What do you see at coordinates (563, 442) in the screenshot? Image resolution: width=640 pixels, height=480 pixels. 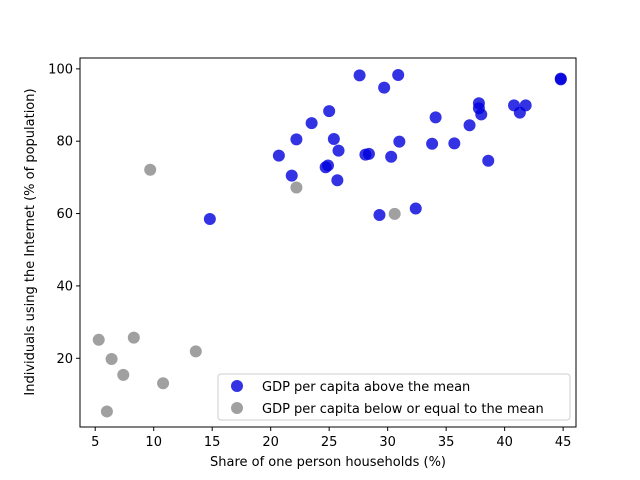 I see `x-tick-label-45: 45` at bounding box center [563, 442].